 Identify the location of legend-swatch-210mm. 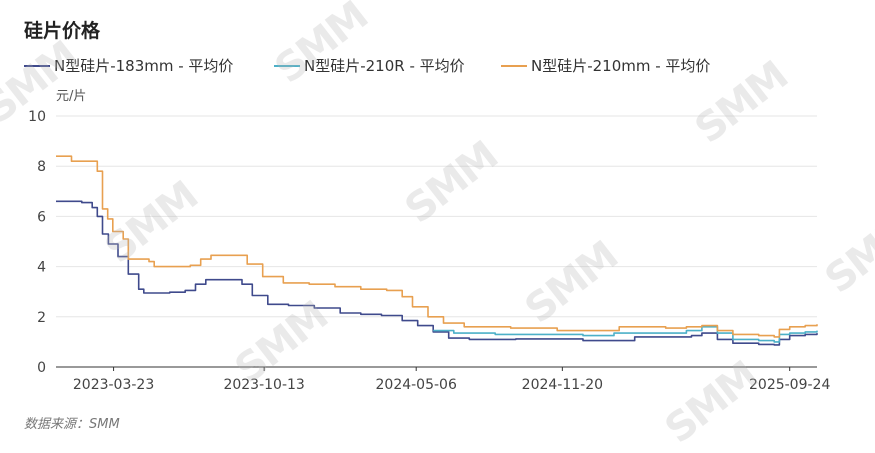
(514, 65).